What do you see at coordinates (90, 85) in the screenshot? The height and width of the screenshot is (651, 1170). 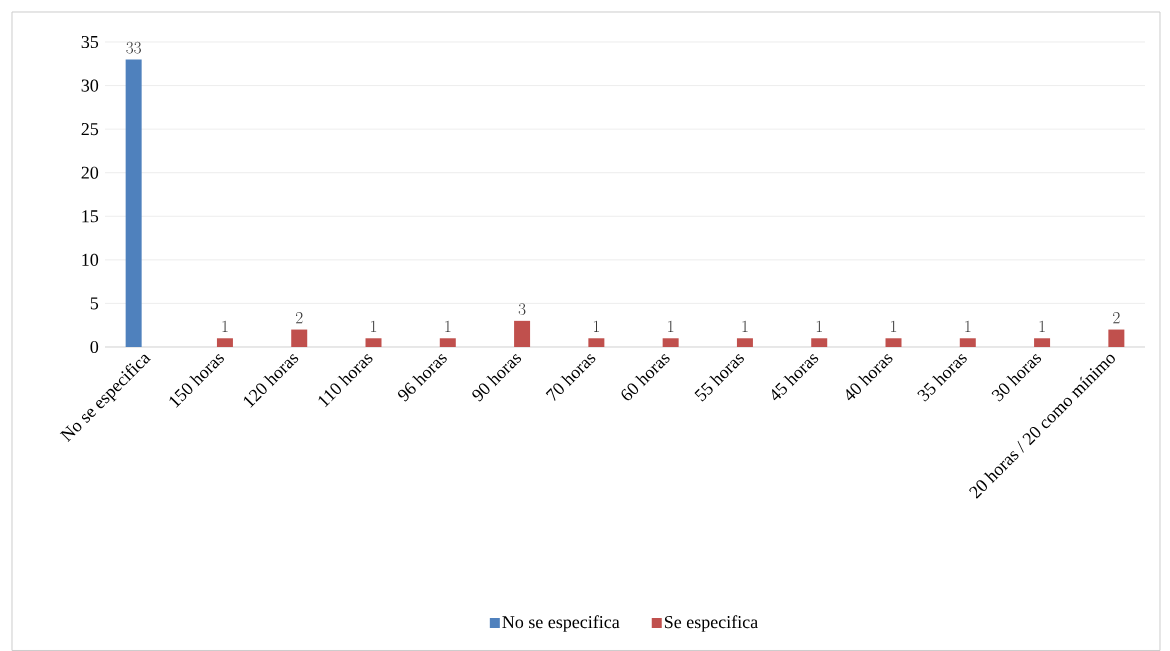 I see `y-tick-label: 30` at bounding box center [90, 85].